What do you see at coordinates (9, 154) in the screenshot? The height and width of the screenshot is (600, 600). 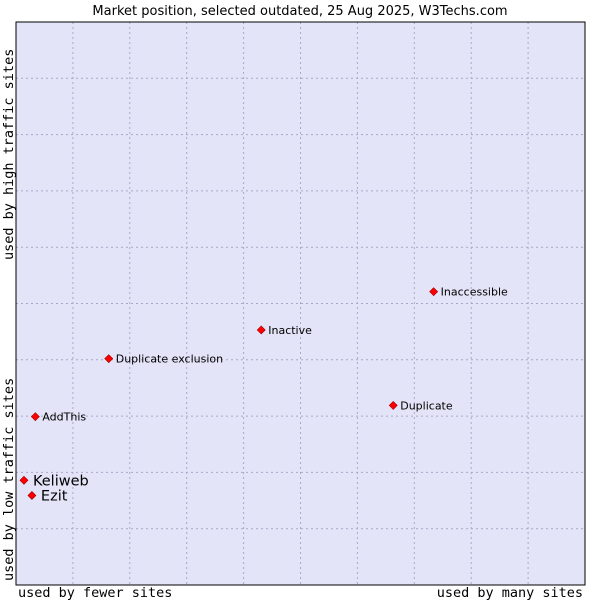 I see `y-axis-label-top: used by high traffic sites` at bounding box center [9, 154].